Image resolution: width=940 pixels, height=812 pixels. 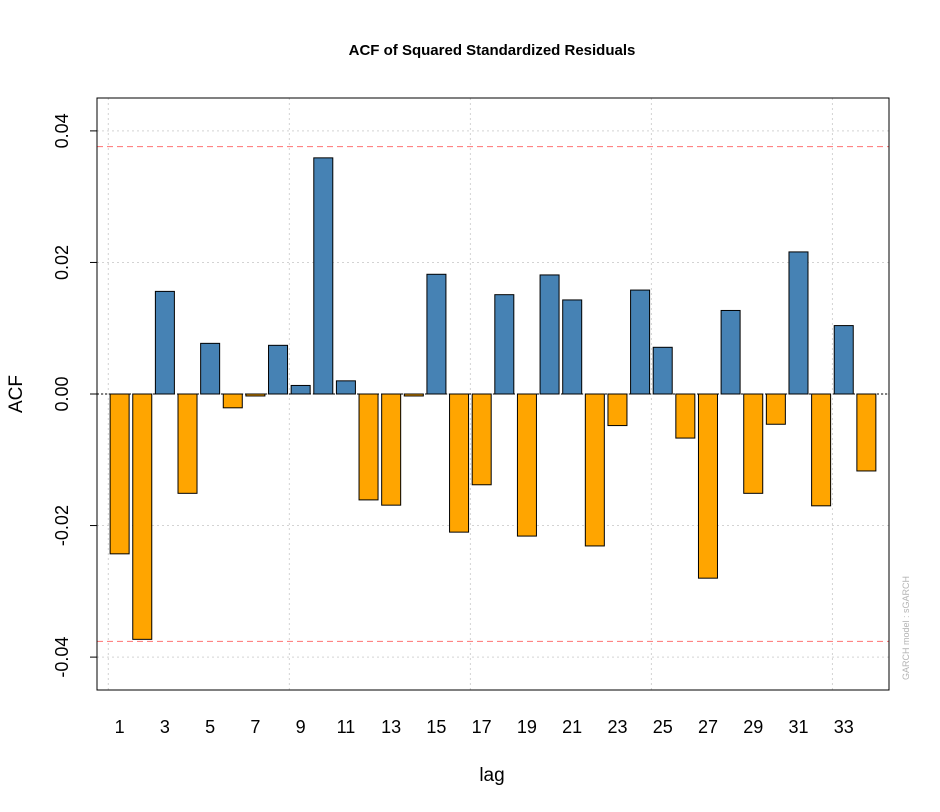 I want to click on y-tick-label: 0.02, so click(x=62, y=262).